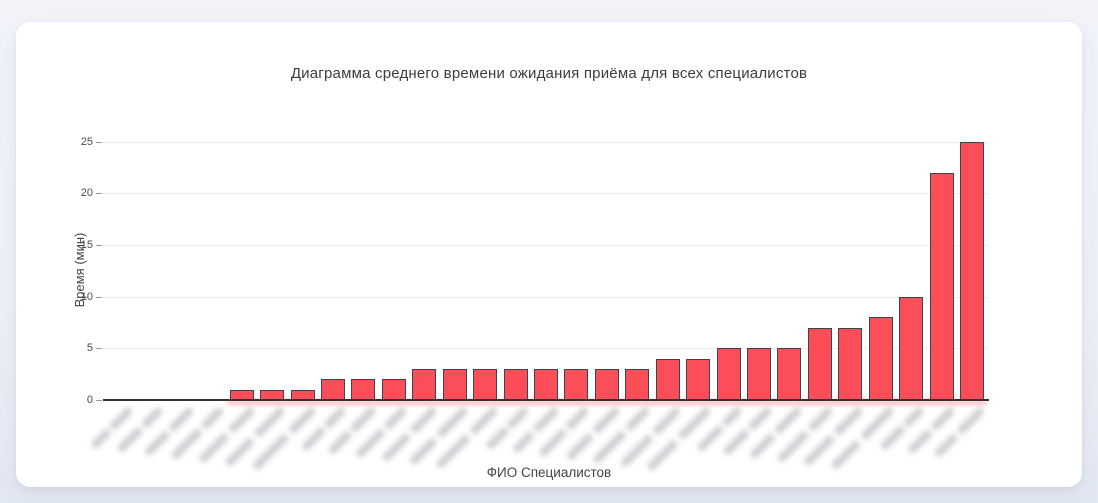 This screenshot has width=1098, height=503. Describe the element at coordinates (606, 402) in the screenshot. I see `bars-reflection-glow` at that location.